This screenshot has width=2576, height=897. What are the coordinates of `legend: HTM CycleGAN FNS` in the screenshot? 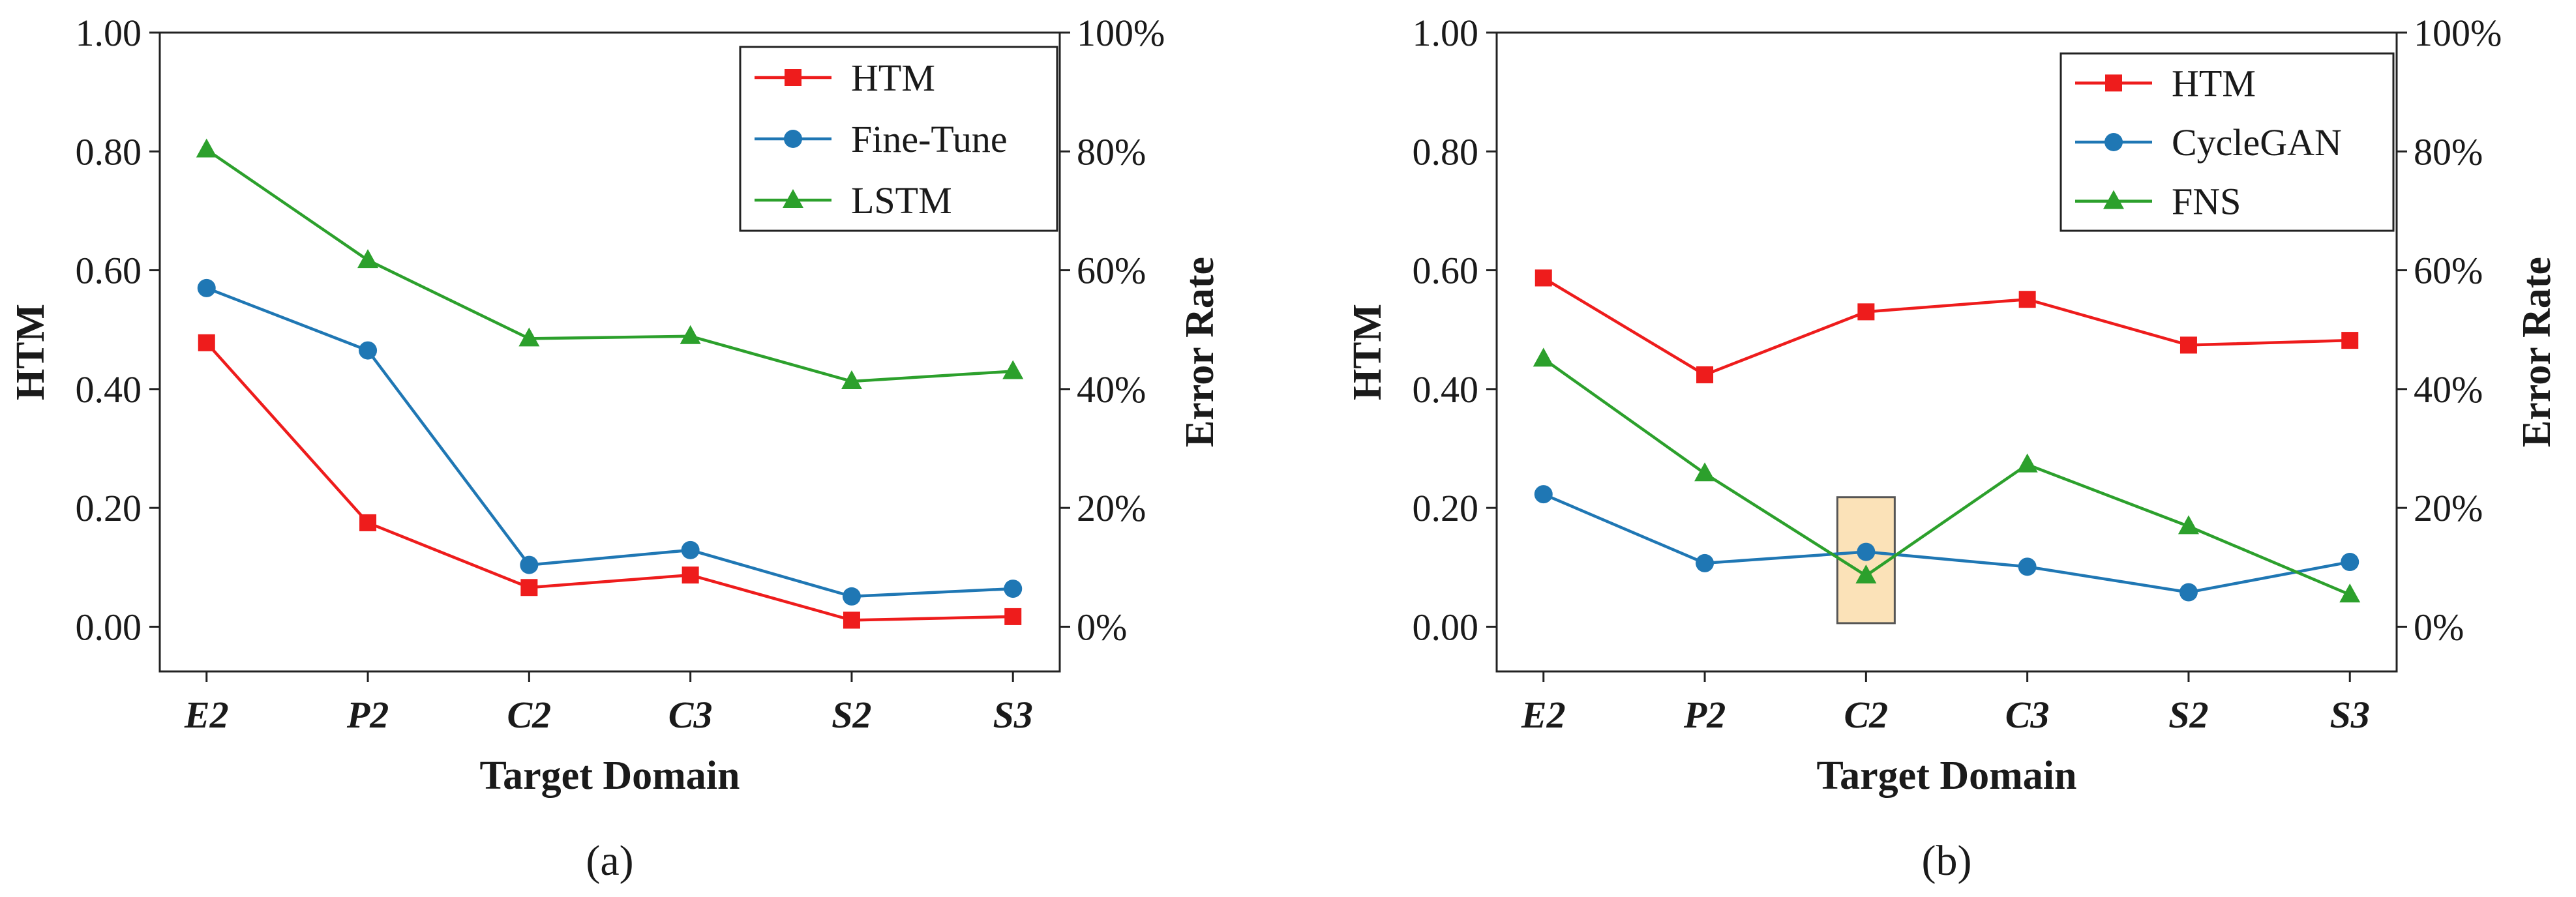 It's located at (2227, 142).